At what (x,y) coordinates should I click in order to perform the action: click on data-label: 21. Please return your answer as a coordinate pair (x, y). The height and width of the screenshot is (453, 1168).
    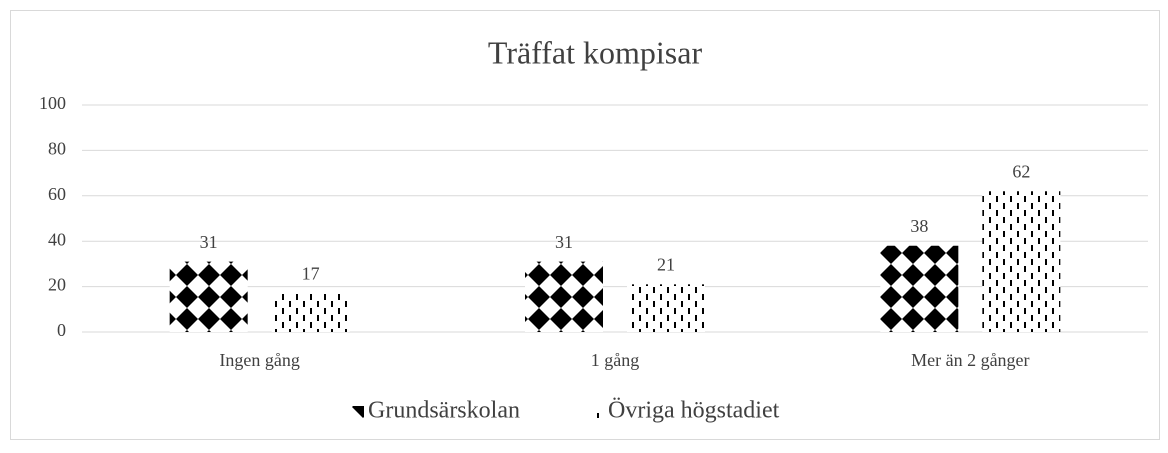
    Looking at the image, I should click on (666, 264).